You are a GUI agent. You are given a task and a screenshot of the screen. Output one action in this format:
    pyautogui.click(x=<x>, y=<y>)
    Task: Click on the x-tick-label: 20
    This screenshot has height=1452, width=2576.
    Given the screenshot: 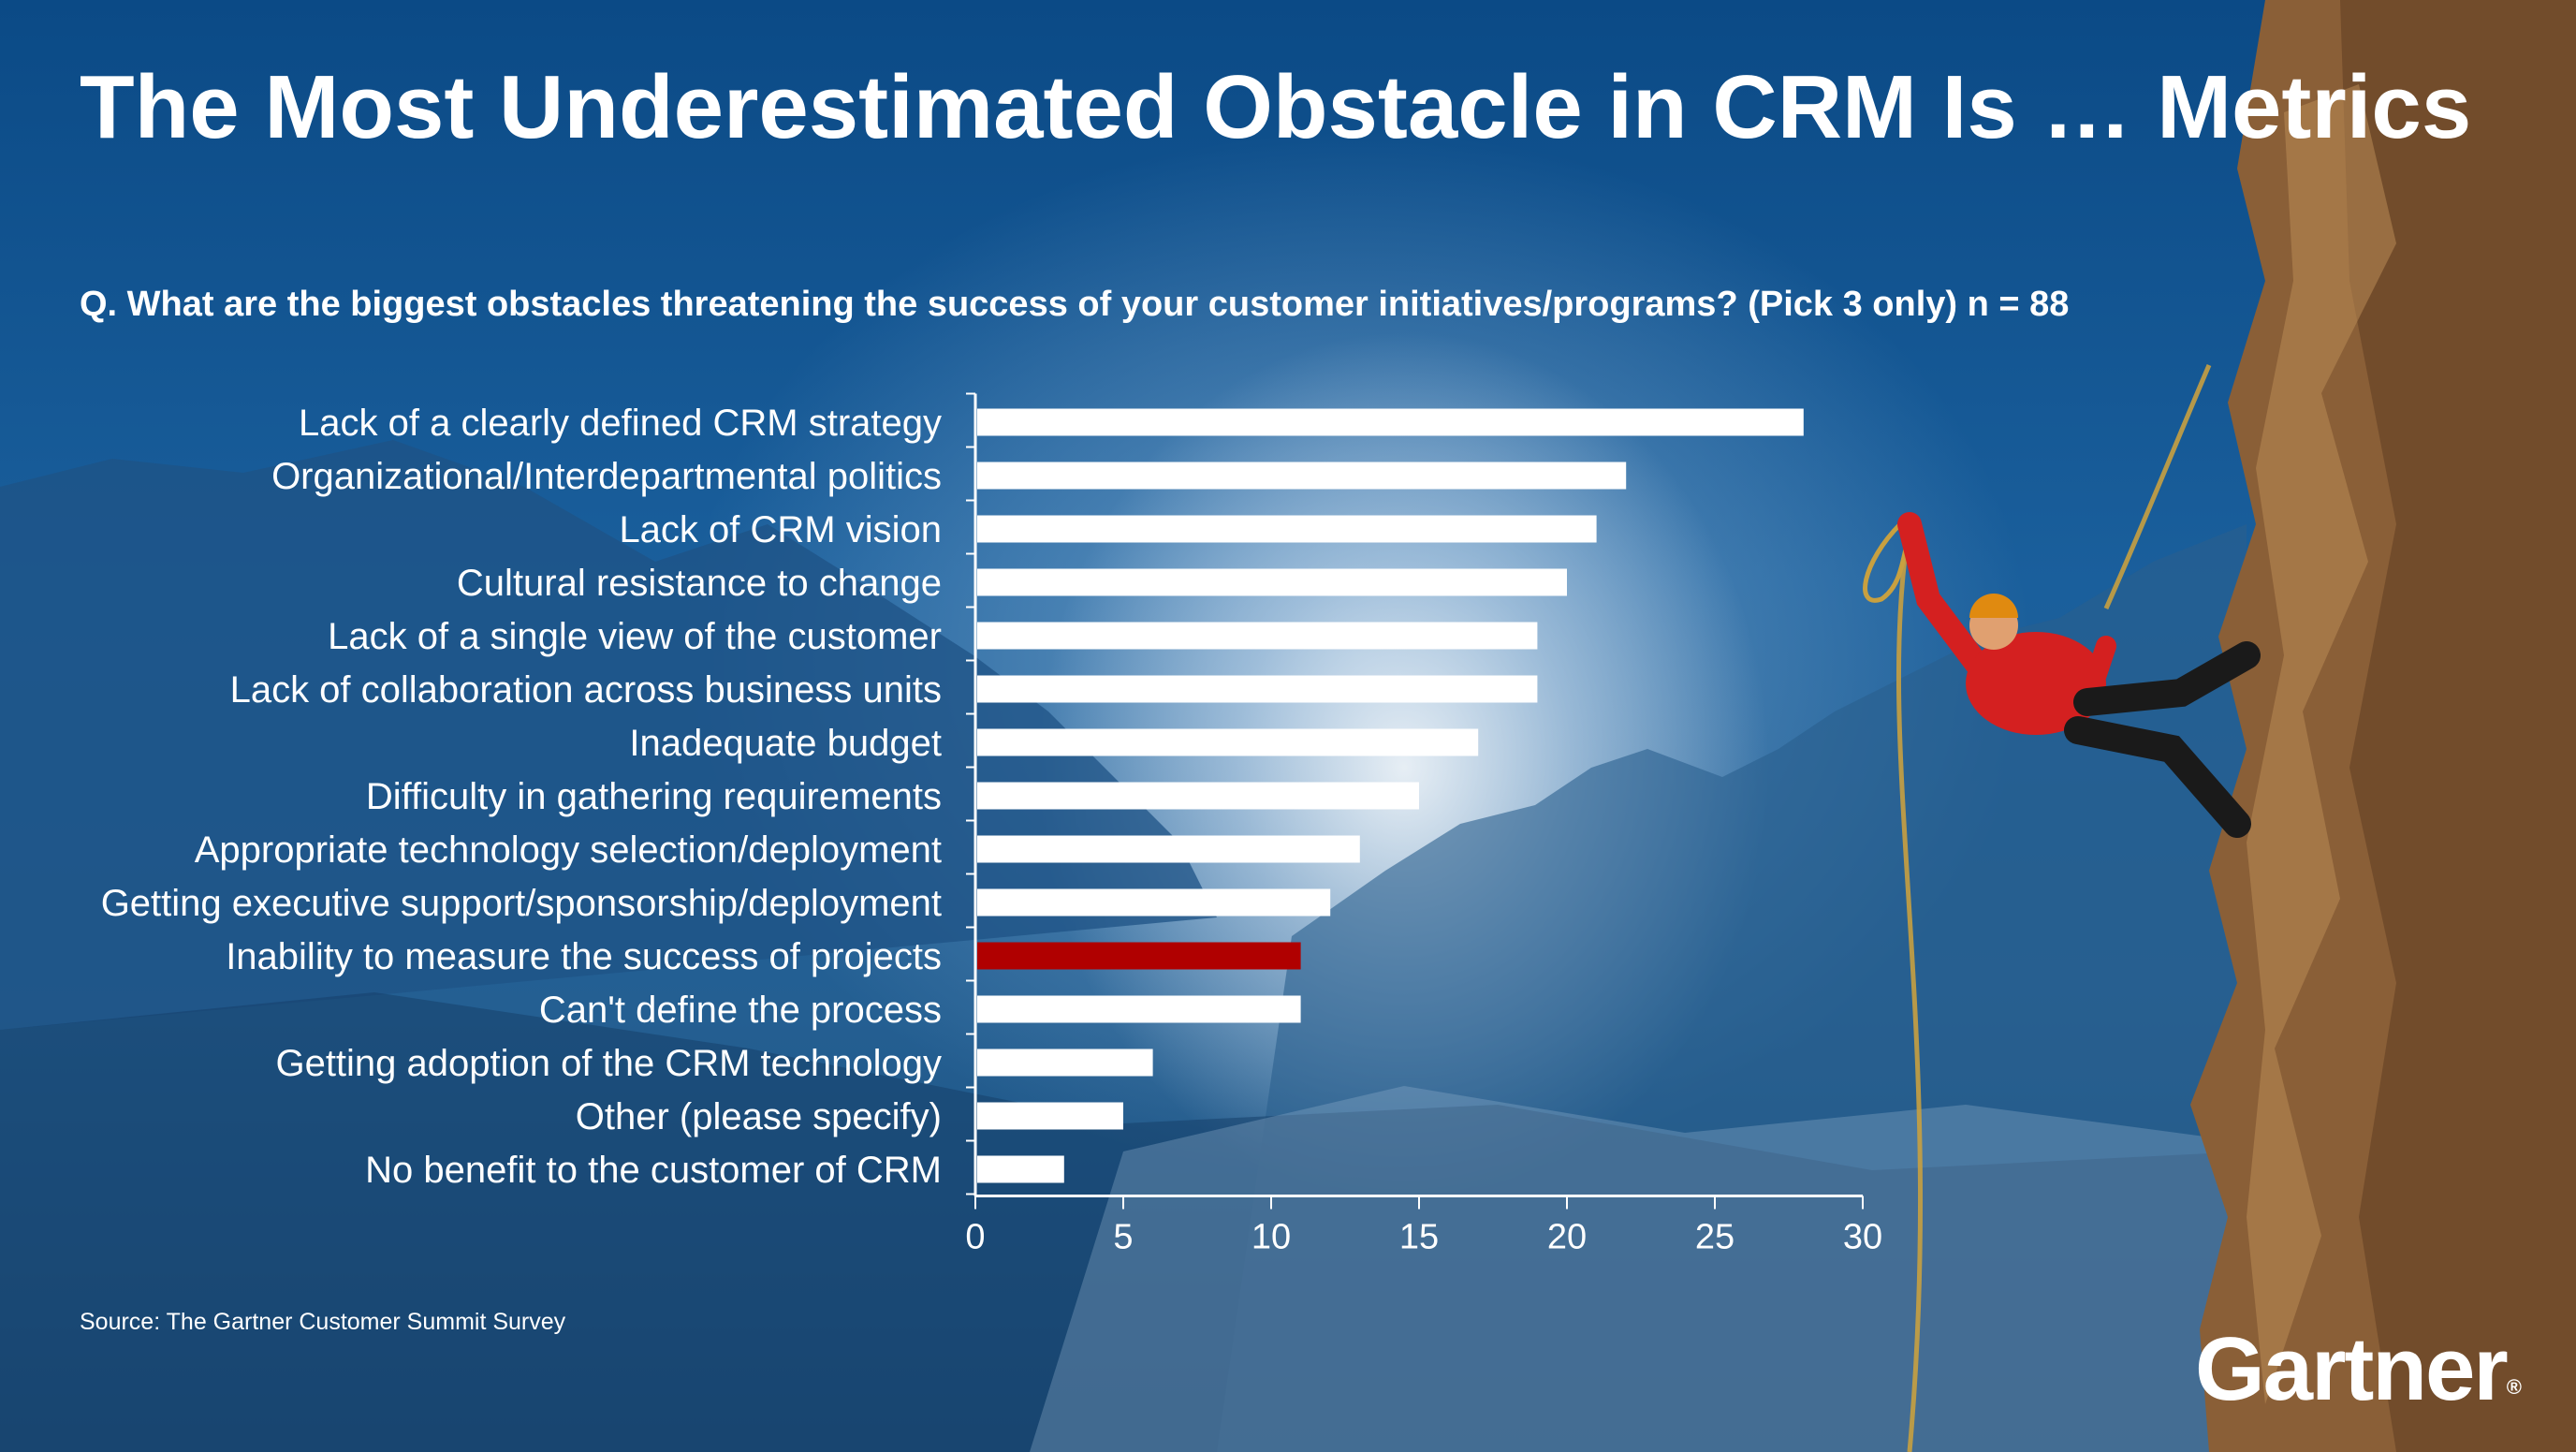 What is the action you would take?
    pyautogui.click(x=1567, y=1237)
    